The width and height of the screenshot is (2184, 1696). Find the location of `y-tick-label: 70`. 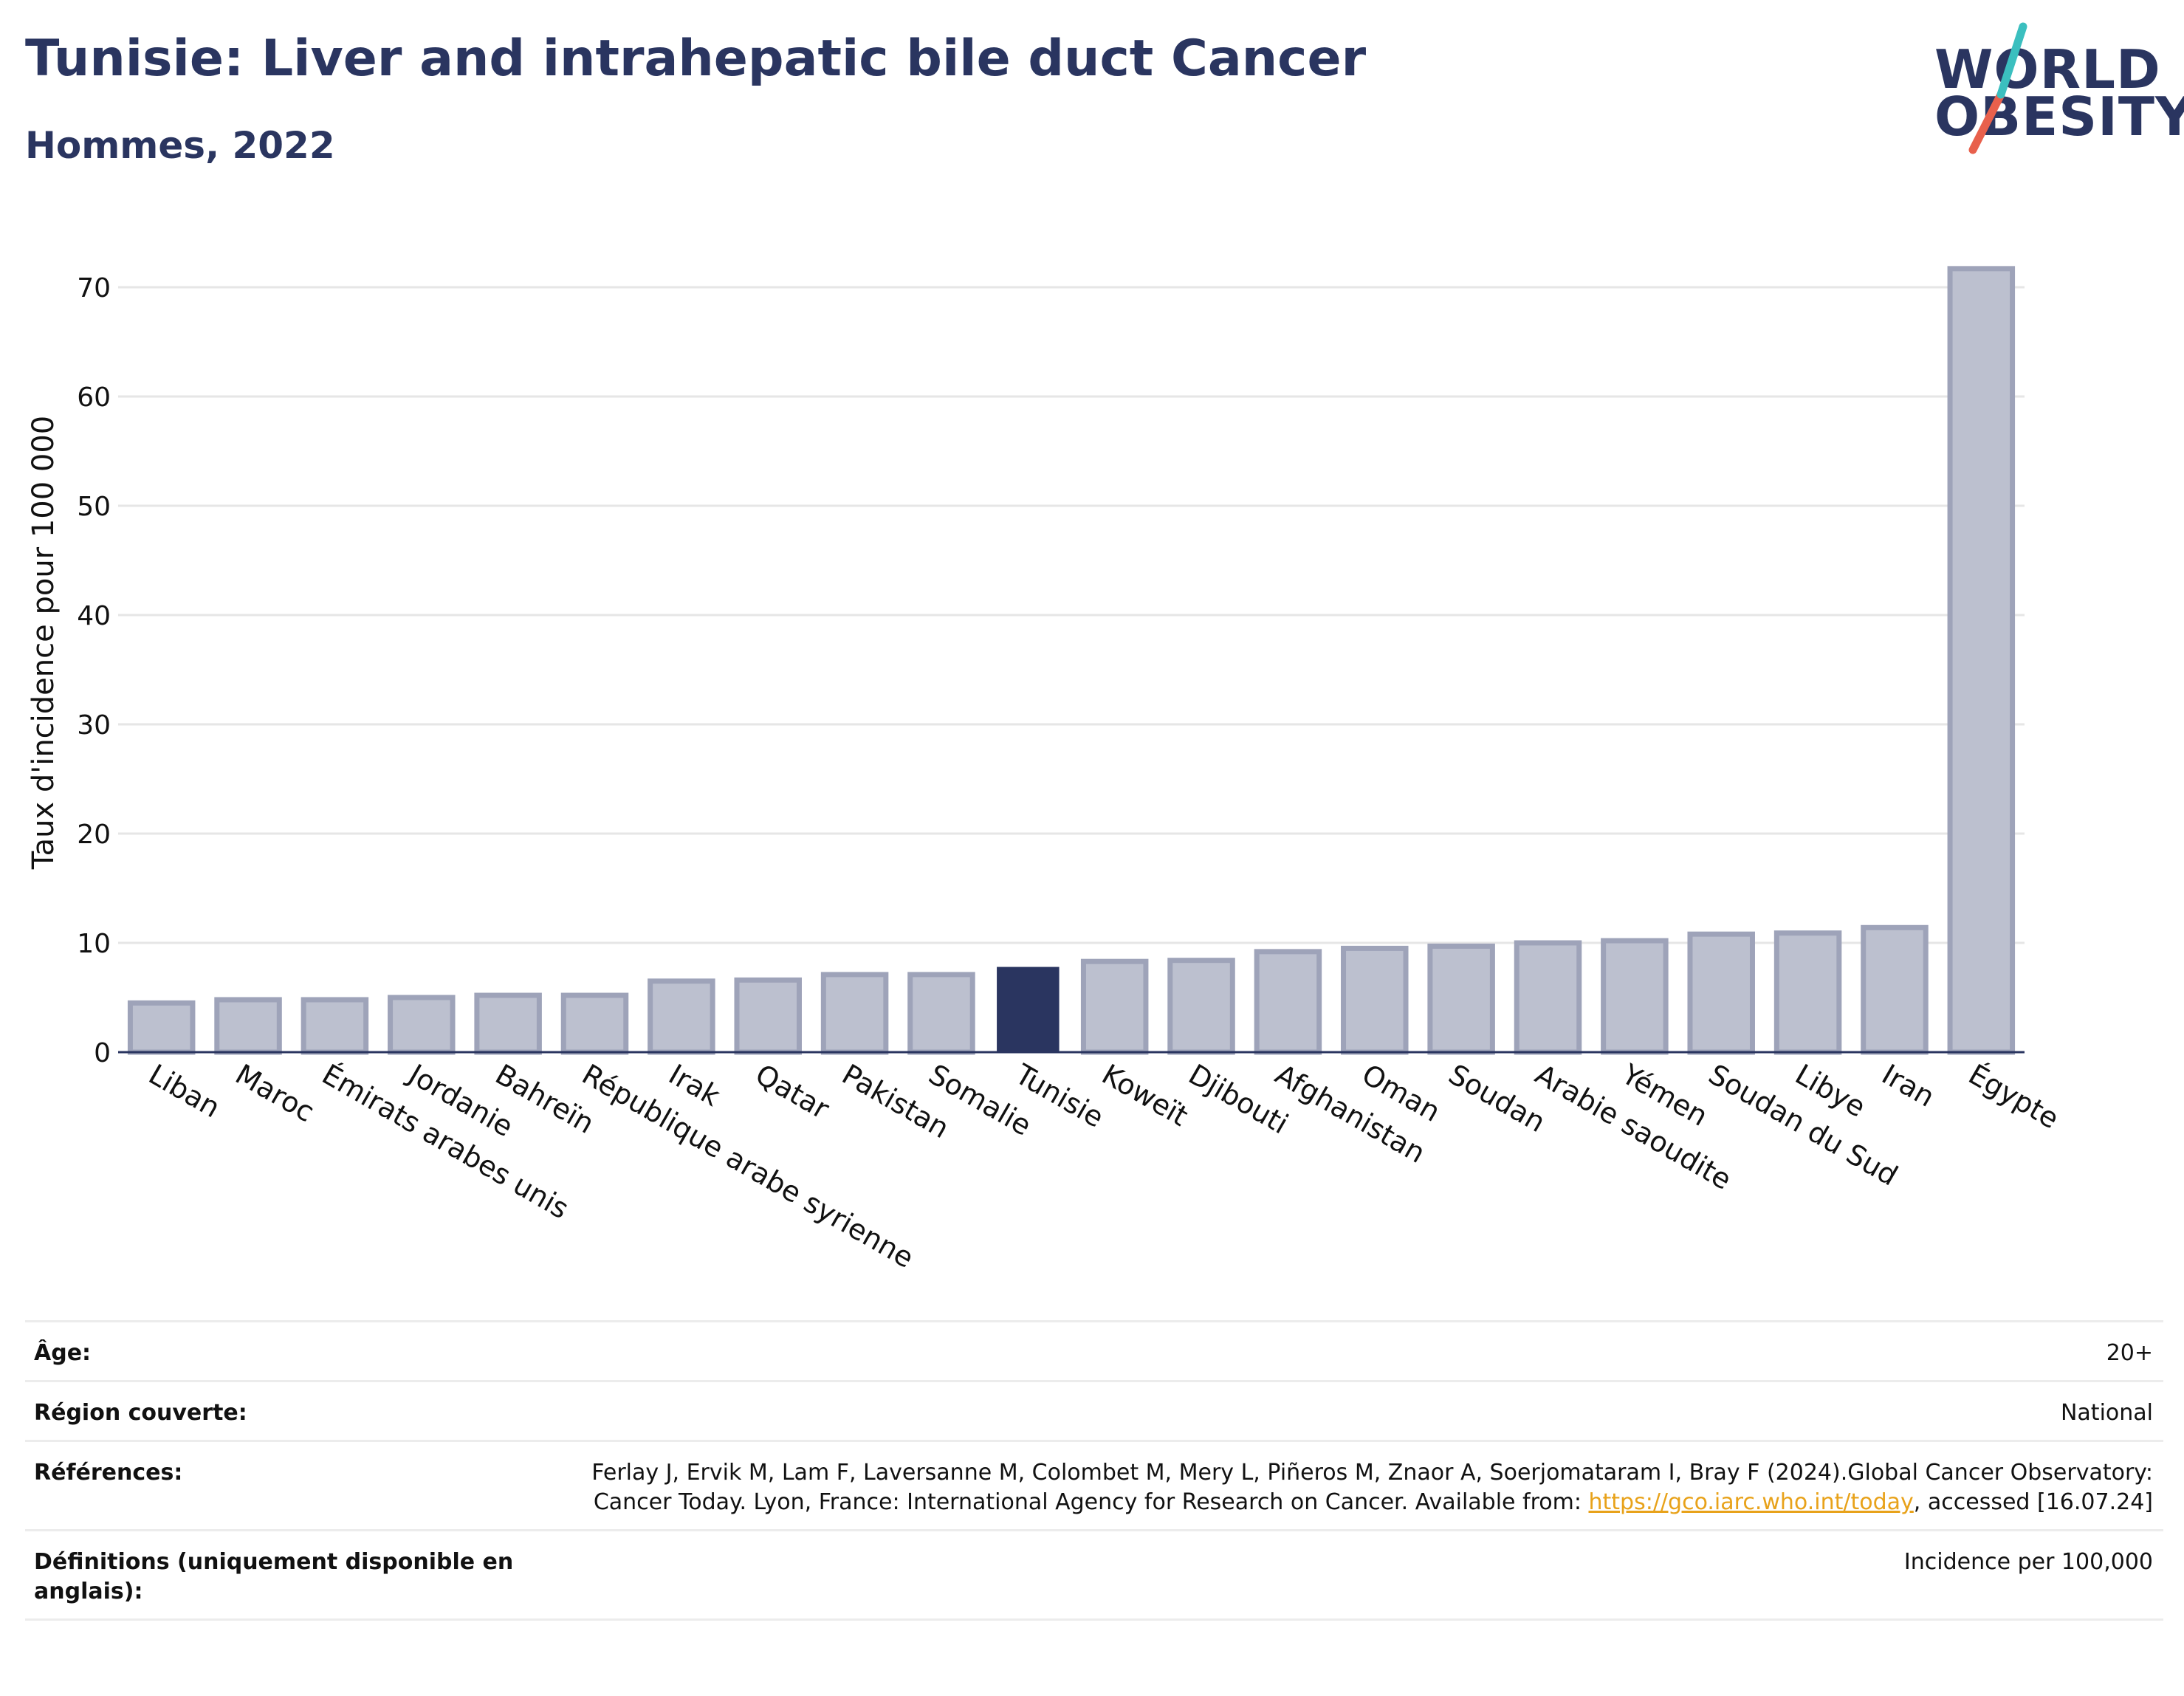

y-tick-label: 70 is located at coordinates (94, 288).